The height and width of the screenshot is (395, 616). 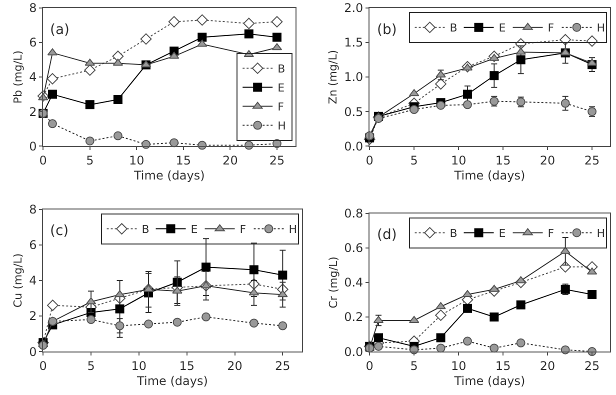 I want to click on text: (a), so click(x=60, y=30).